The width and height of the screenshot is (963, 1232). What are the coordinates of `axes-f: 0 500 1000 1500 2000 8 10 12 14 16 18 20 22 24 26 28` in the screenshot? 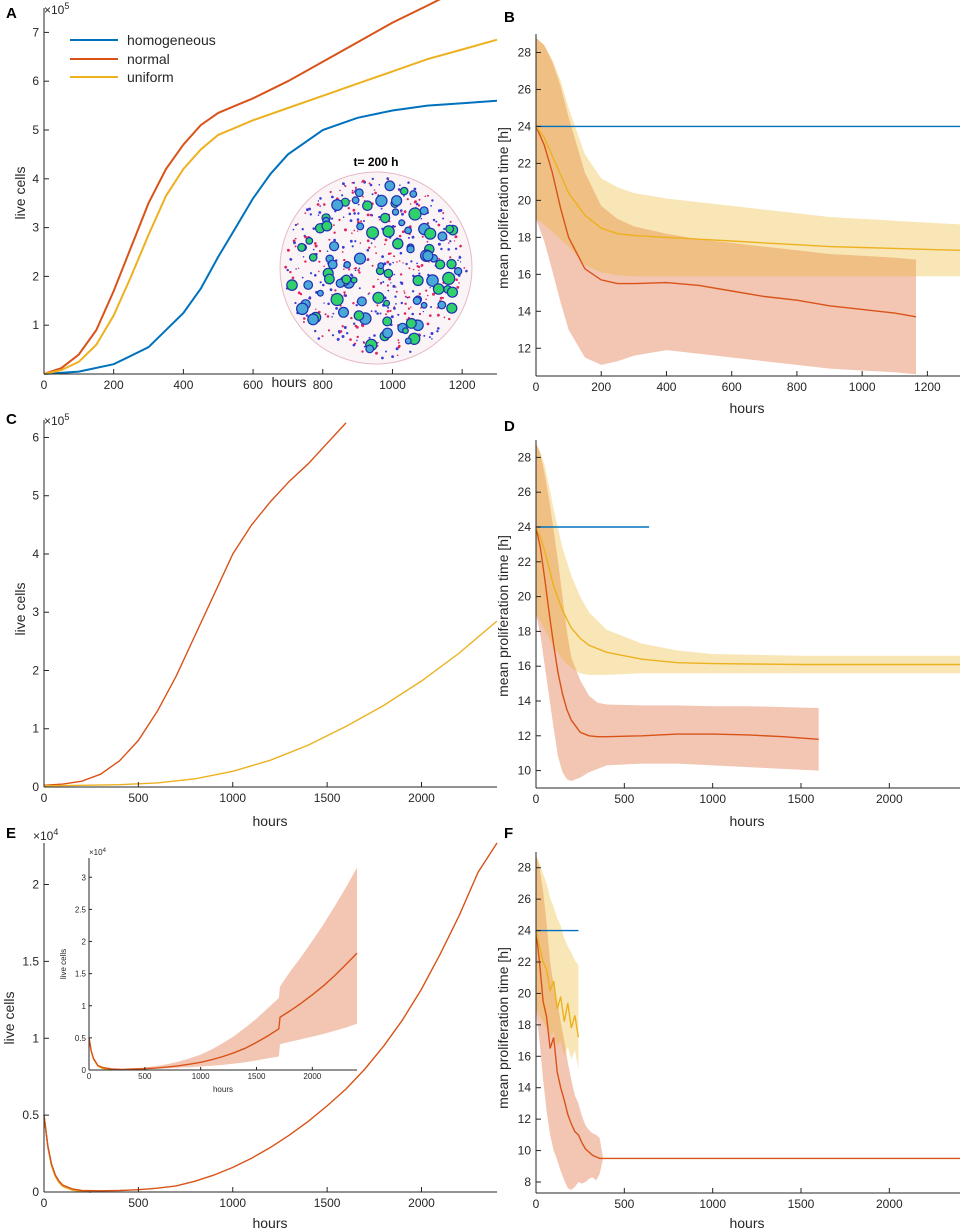 It's located at (739, 1031).